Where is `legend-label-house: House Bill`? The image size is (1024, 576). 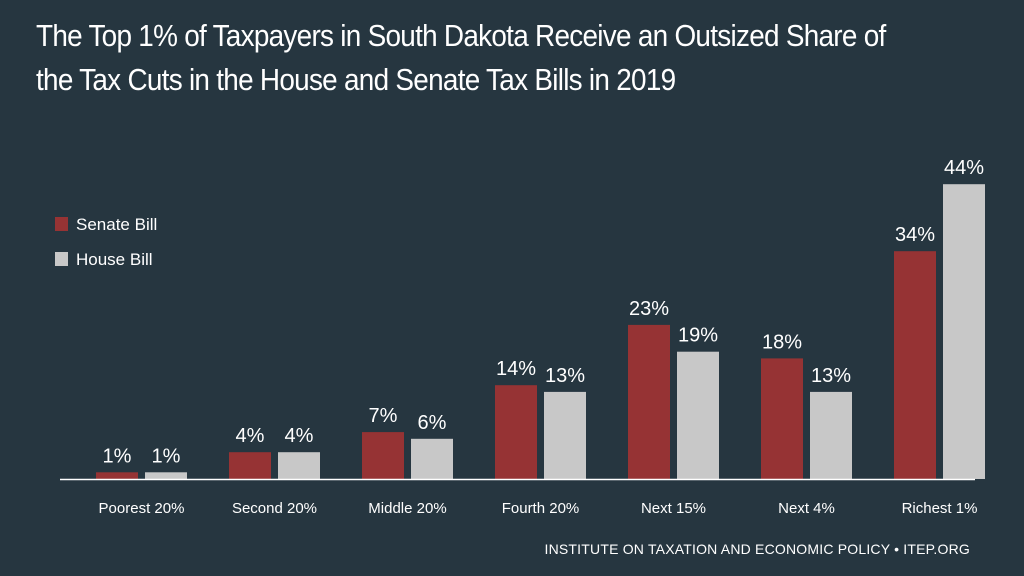 legend-label-house: House Bill is located at coordinates (114, 259).